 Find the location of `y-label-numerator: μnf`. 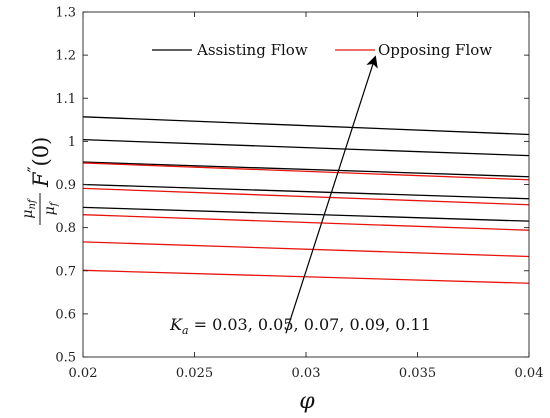

y-label-numerator: μnf is located at coordinates (29, 208).